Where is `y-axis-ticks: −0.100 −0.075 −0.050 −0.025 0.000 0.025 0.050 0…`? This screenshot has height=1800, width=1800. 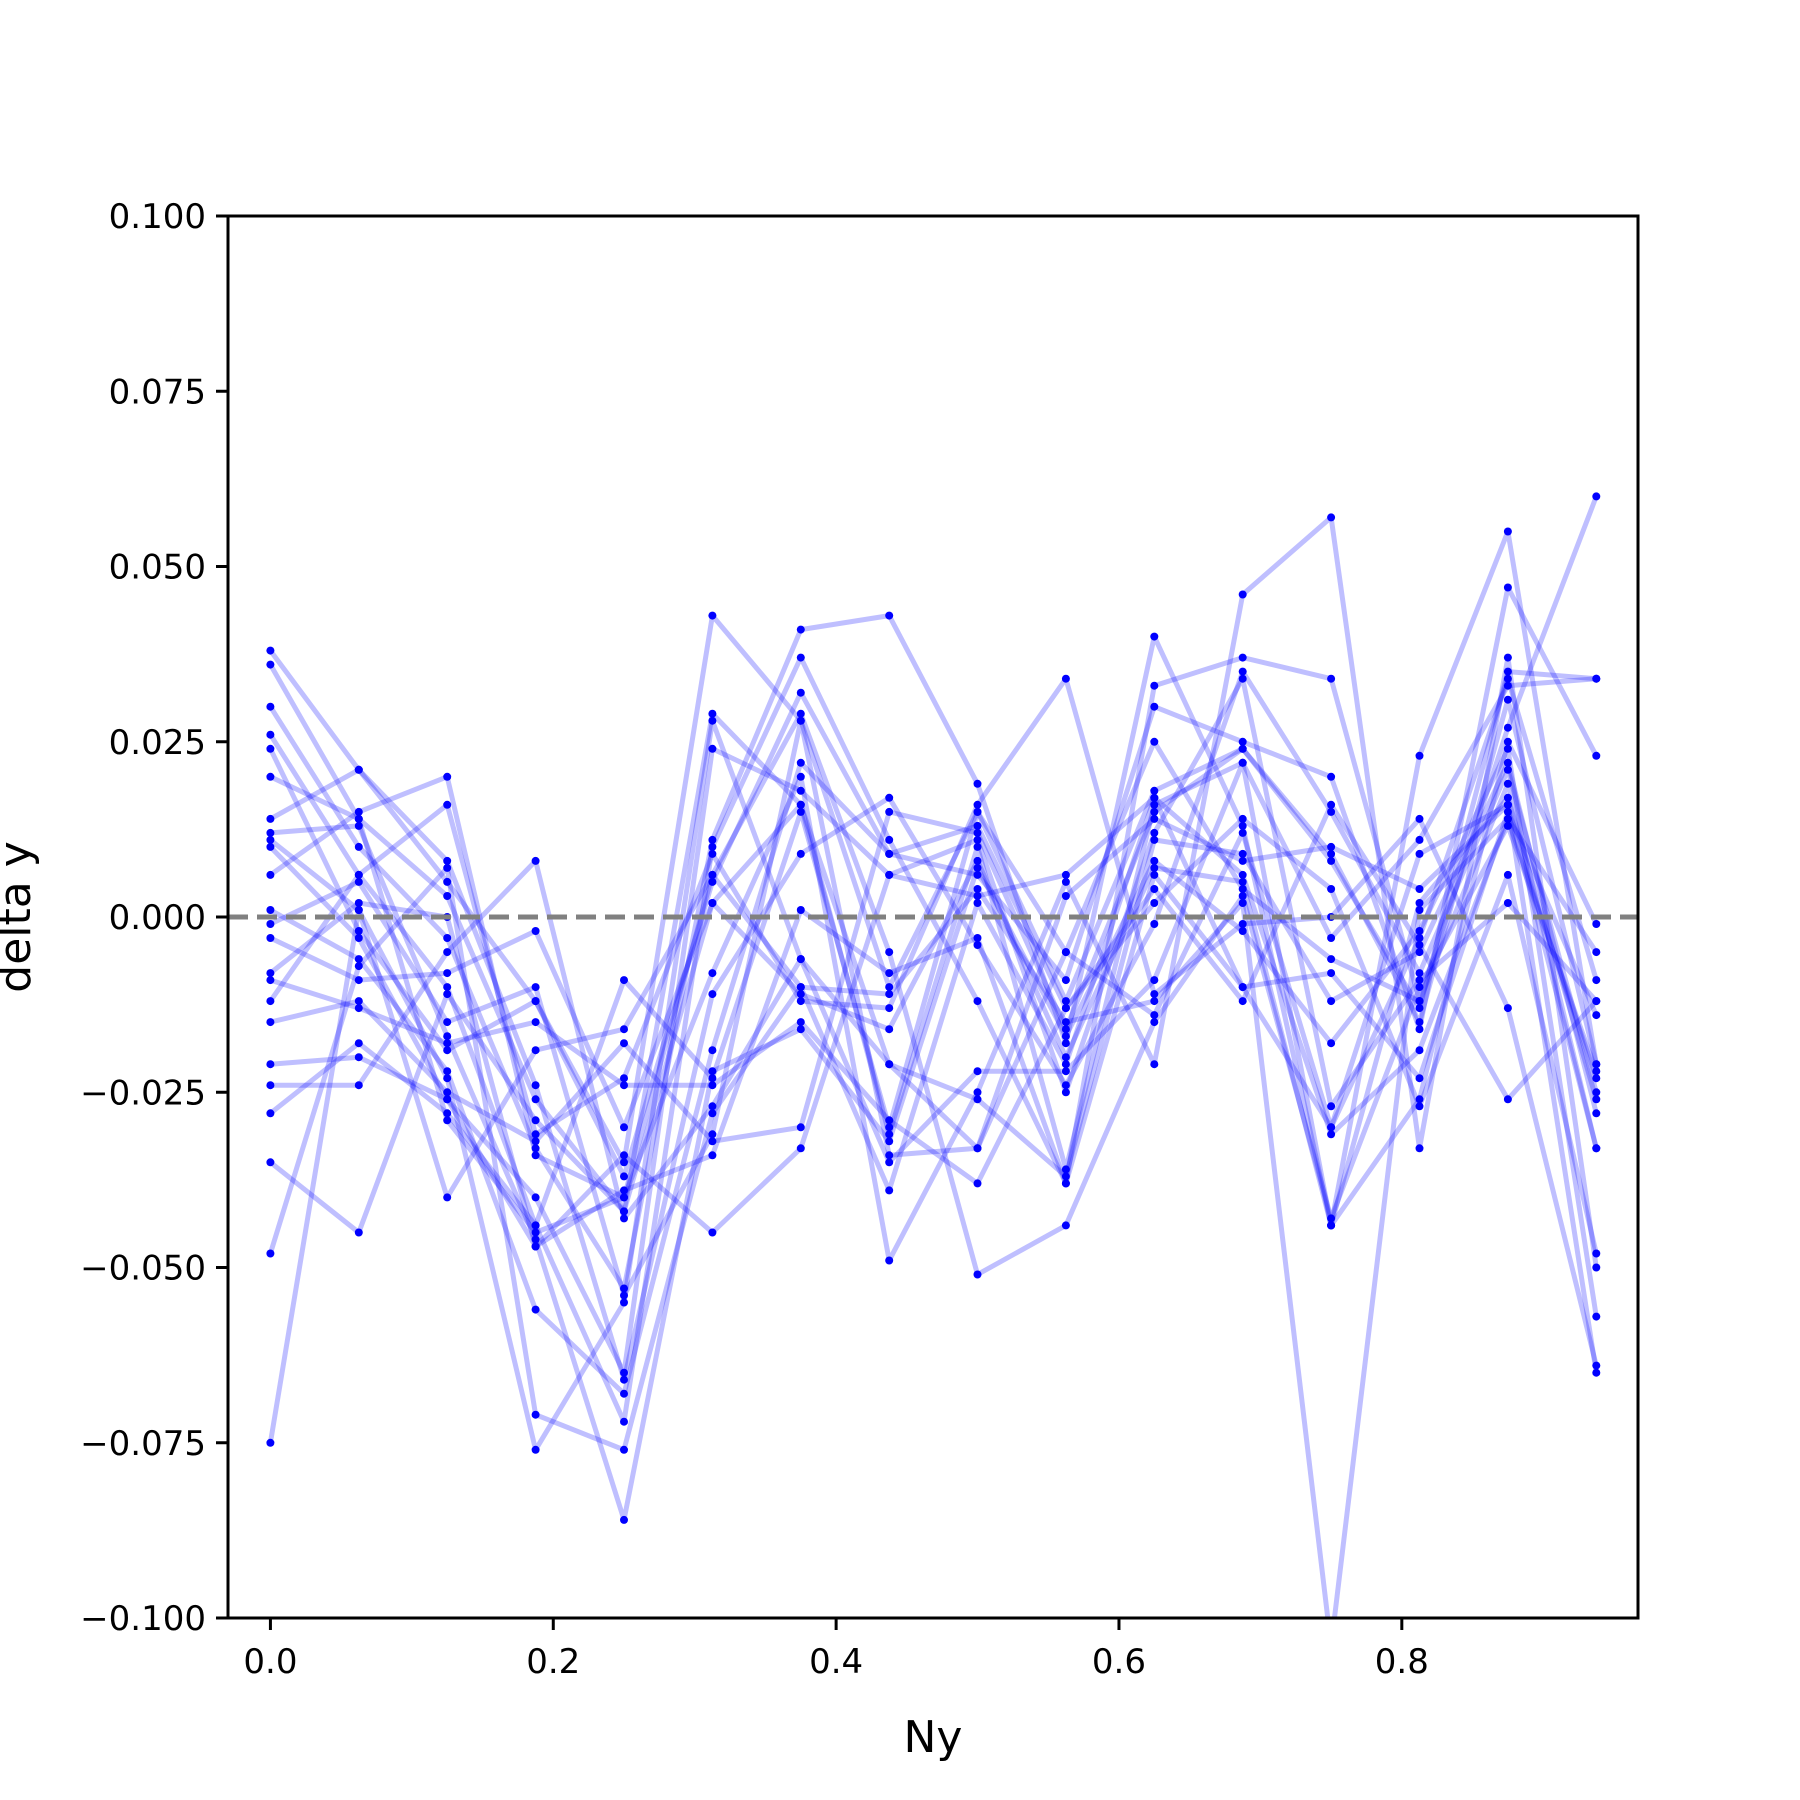
y-axis-ticks: −0.100 −0.075 −0.050 −0.025 0.000 0.025 0.050 0… is located at coordinates (154, 918).